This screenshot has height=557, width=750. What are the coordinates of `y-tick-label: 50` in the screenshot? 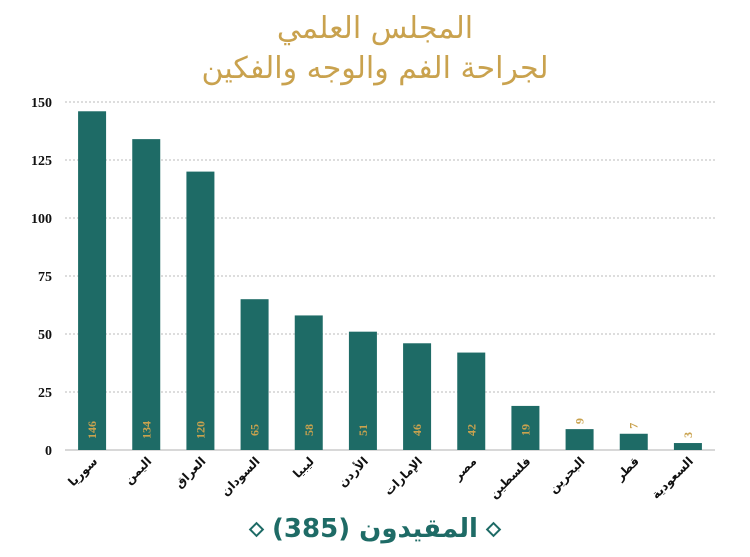 It's located at (45, 335).